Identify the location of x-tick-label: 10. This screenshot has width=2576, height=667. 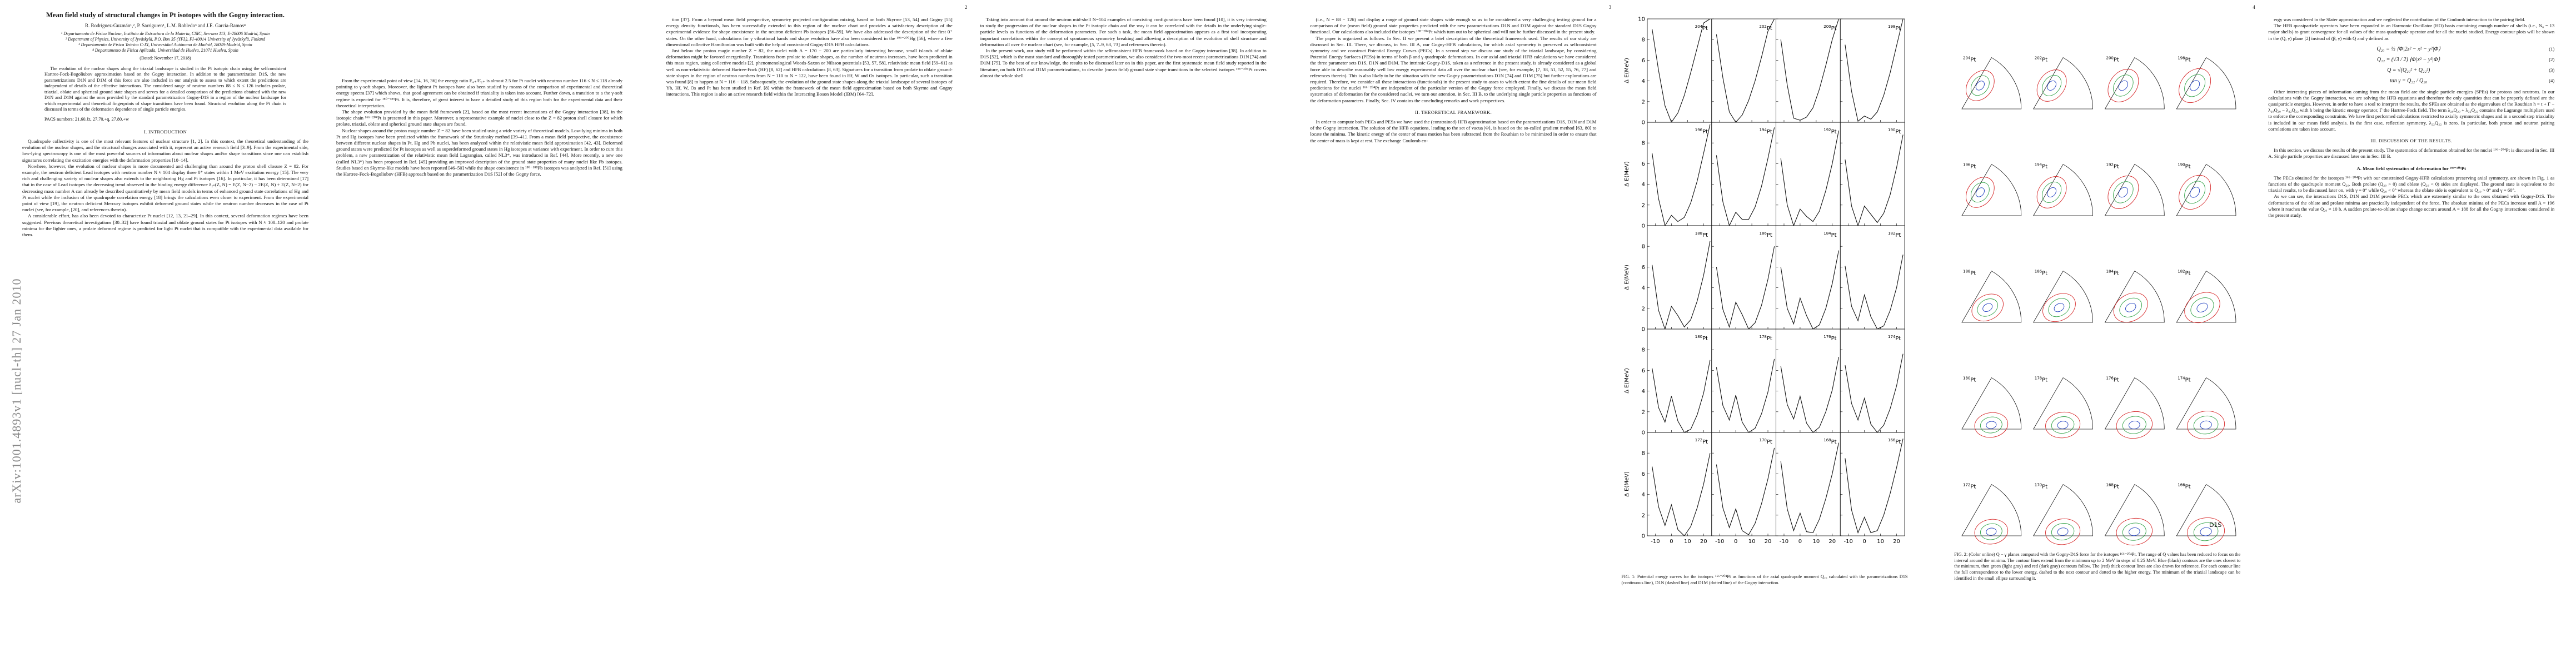
(1751, 542).